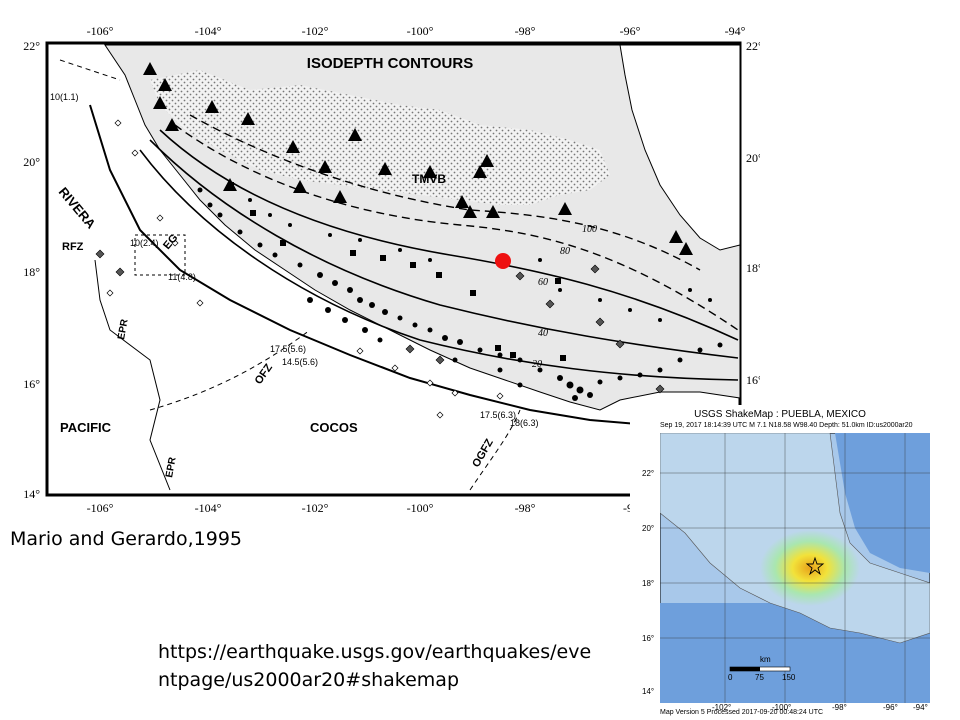 Image resolution: width=960 pixels, height=720 pixels. Describe the element at coordinates (753, 268) in the screenshot. I see `right-lat-tick-2: 18°` at that location.